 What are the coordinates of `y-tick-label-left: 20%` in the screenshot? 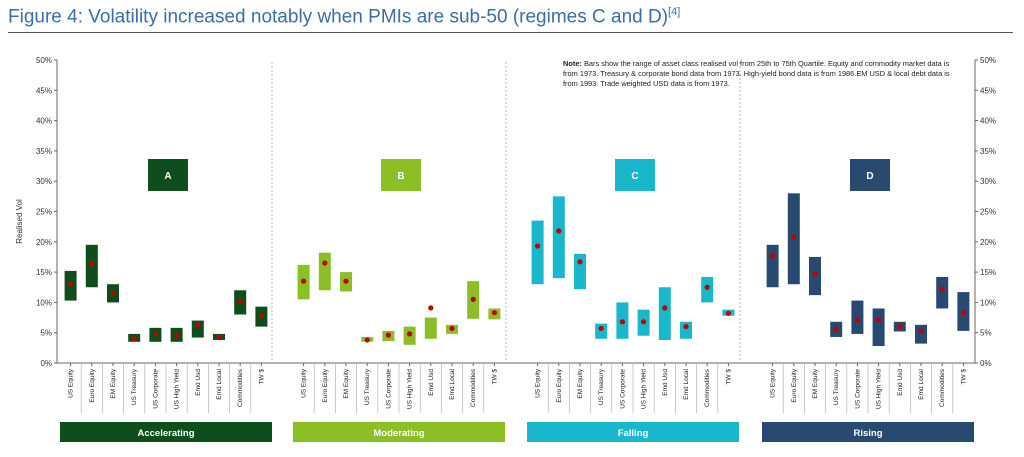 It's located at (44, 242).